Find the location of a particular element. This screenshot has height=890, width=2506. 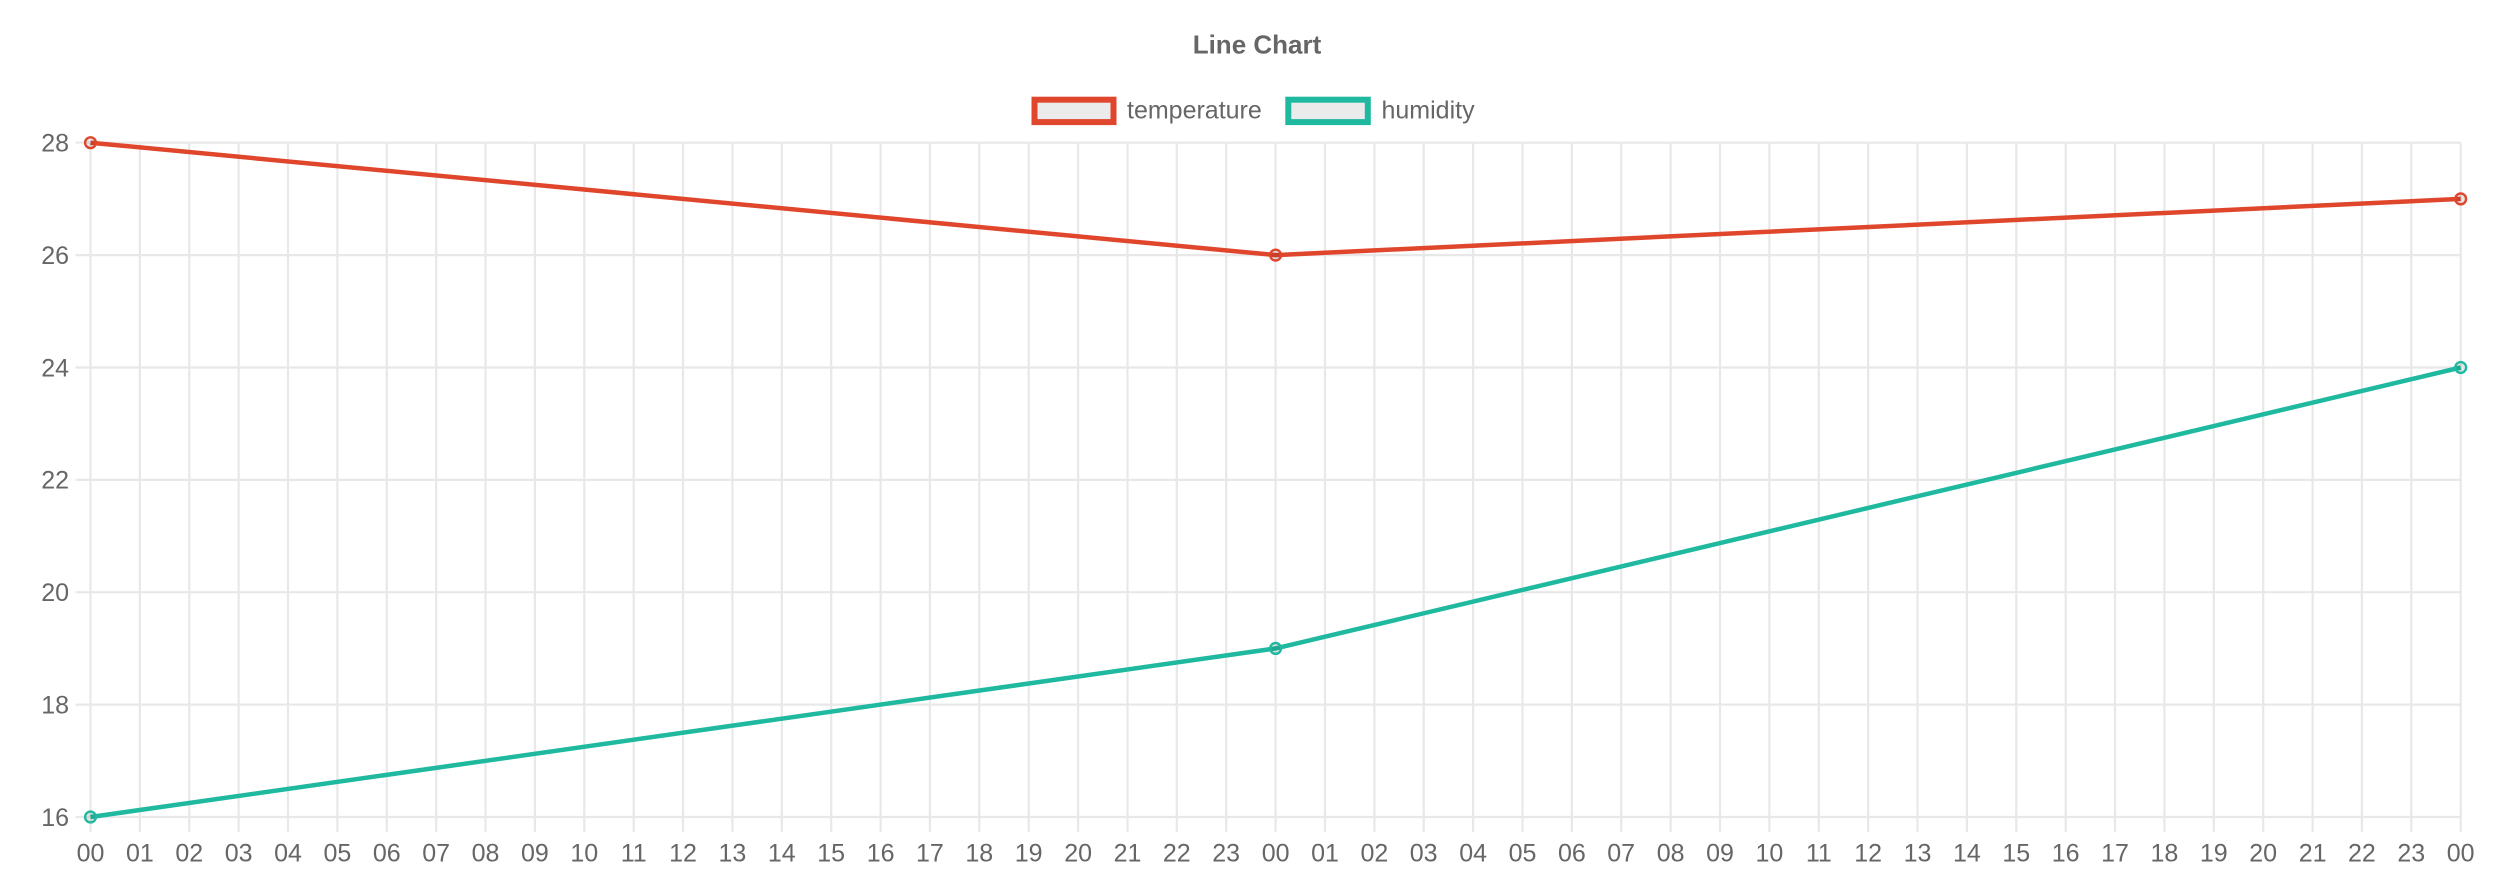

svg-text: humidity is located at coordinates (1429, 111).